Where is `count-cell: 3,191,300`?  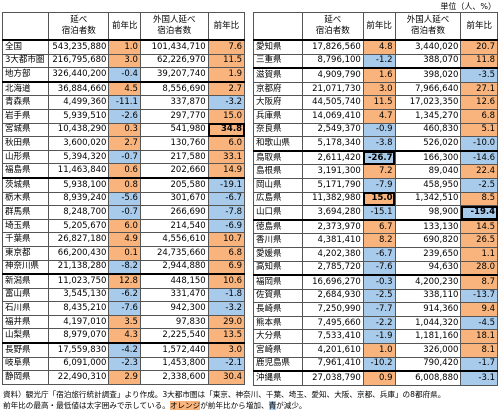 count-cell: 3,191,300 is located at coordinates (332, 171).